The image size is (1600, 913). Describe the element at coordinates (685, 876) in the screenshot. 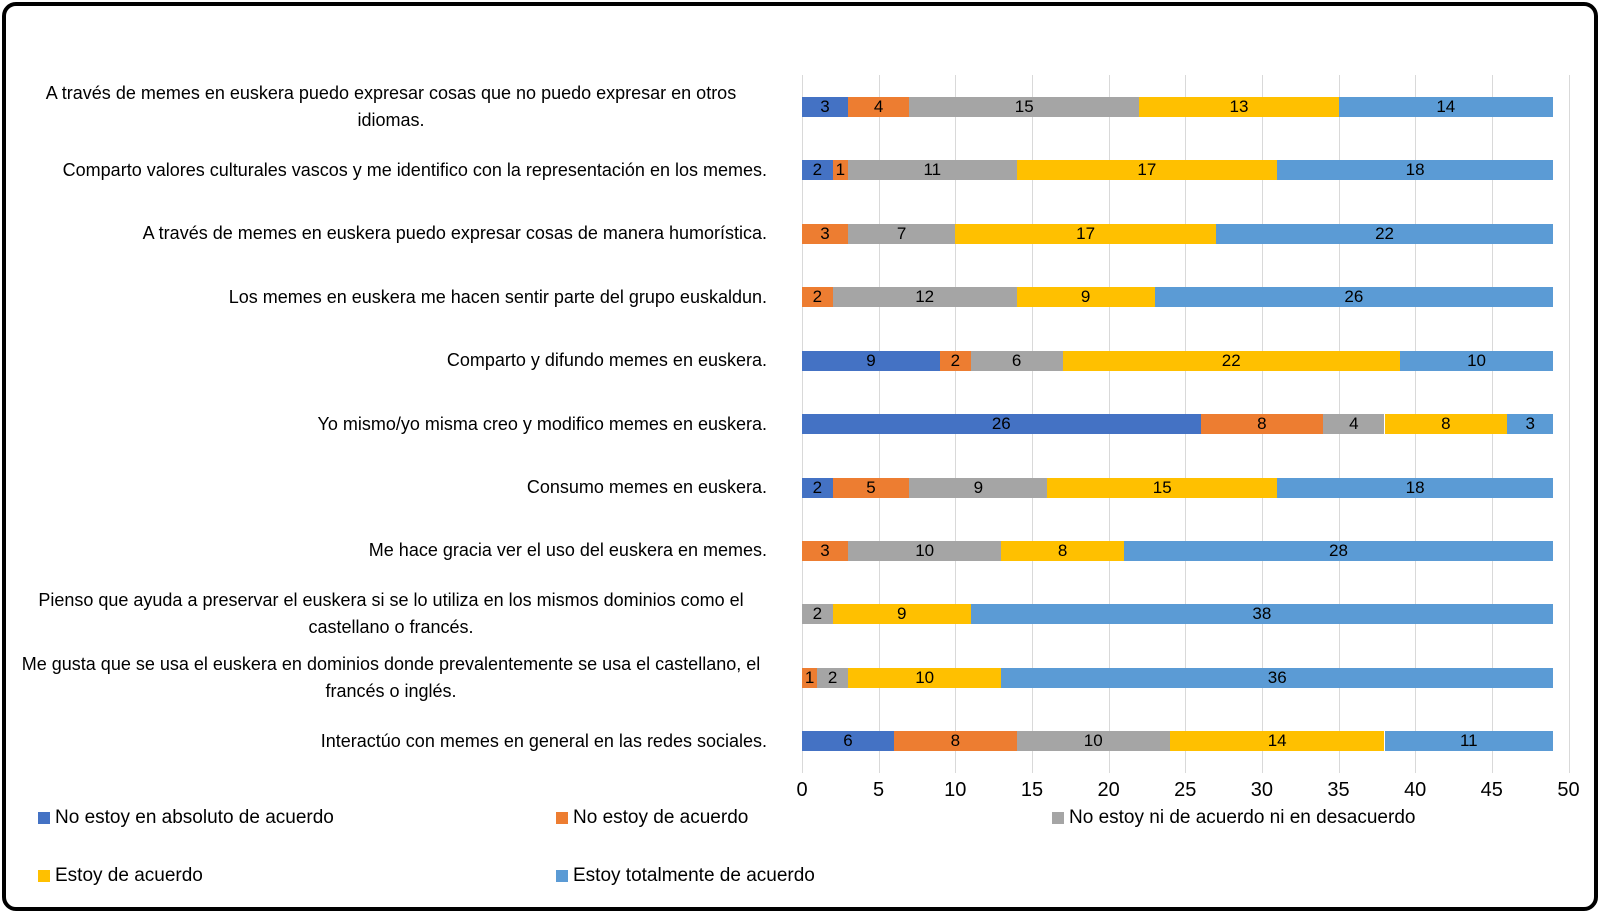

I see `legend-item: Estoy totalmente de acuerdo` at that location.